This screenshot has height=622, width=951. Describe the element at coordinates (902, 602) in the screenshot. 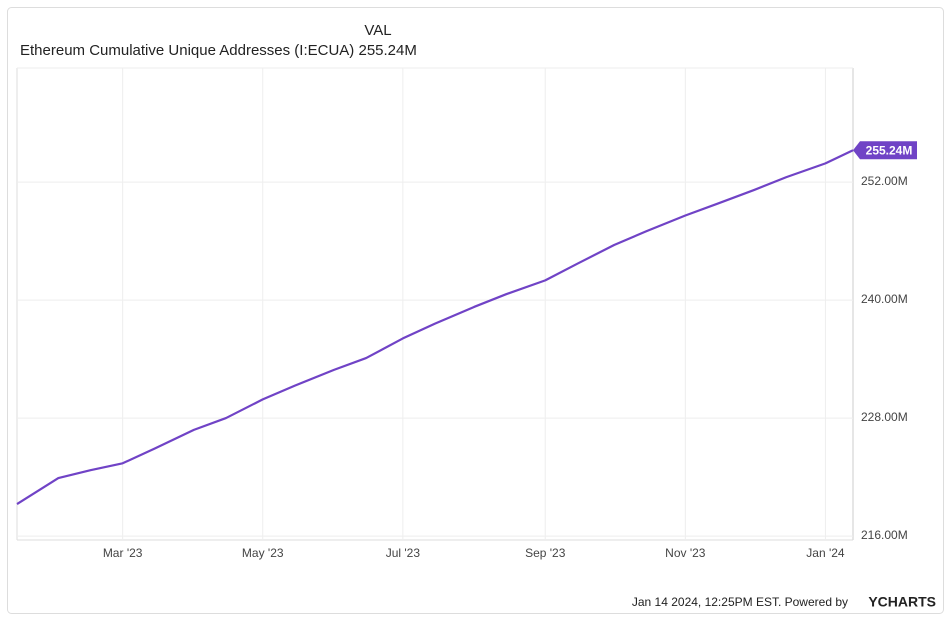

I see `brand: YCHARTS` at that location.